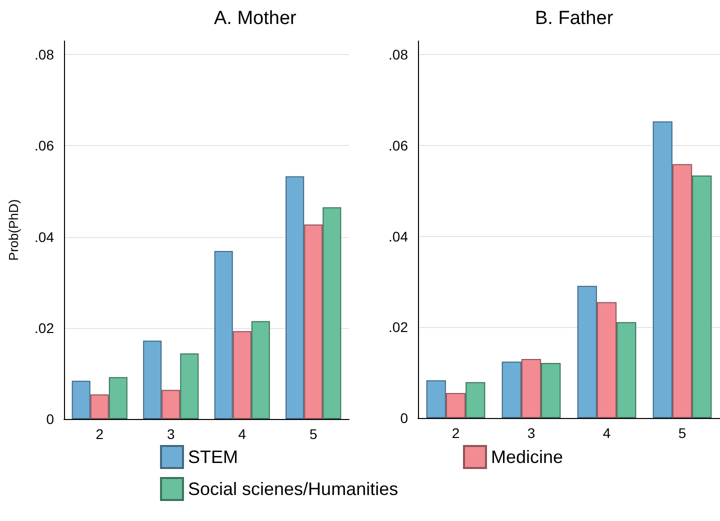  What do you see at coordinates (13, 230) in the screenshot?
I see `y-axis-title: Prob(PhD)` at bounding box center [13, 230].